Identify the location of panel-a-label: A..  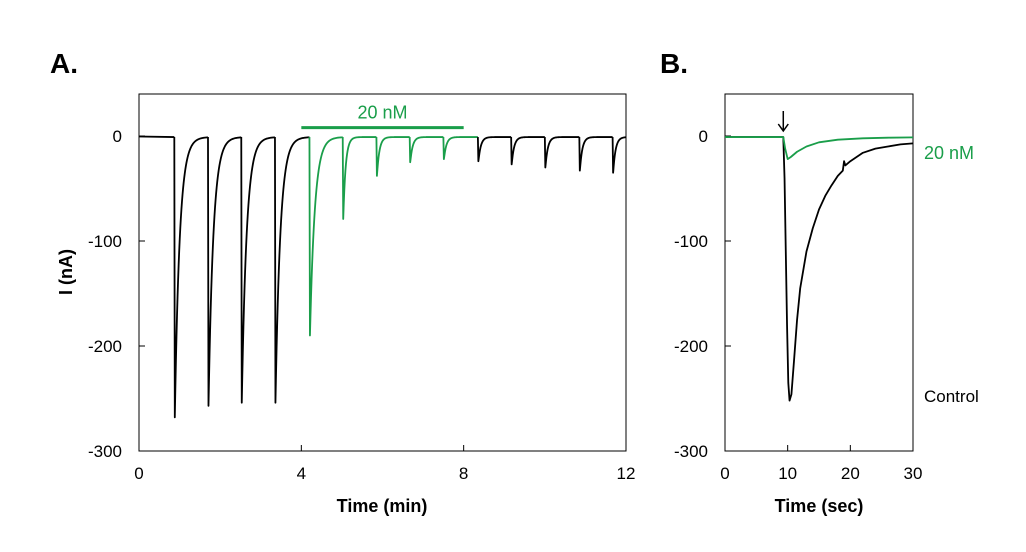
(64, 63).